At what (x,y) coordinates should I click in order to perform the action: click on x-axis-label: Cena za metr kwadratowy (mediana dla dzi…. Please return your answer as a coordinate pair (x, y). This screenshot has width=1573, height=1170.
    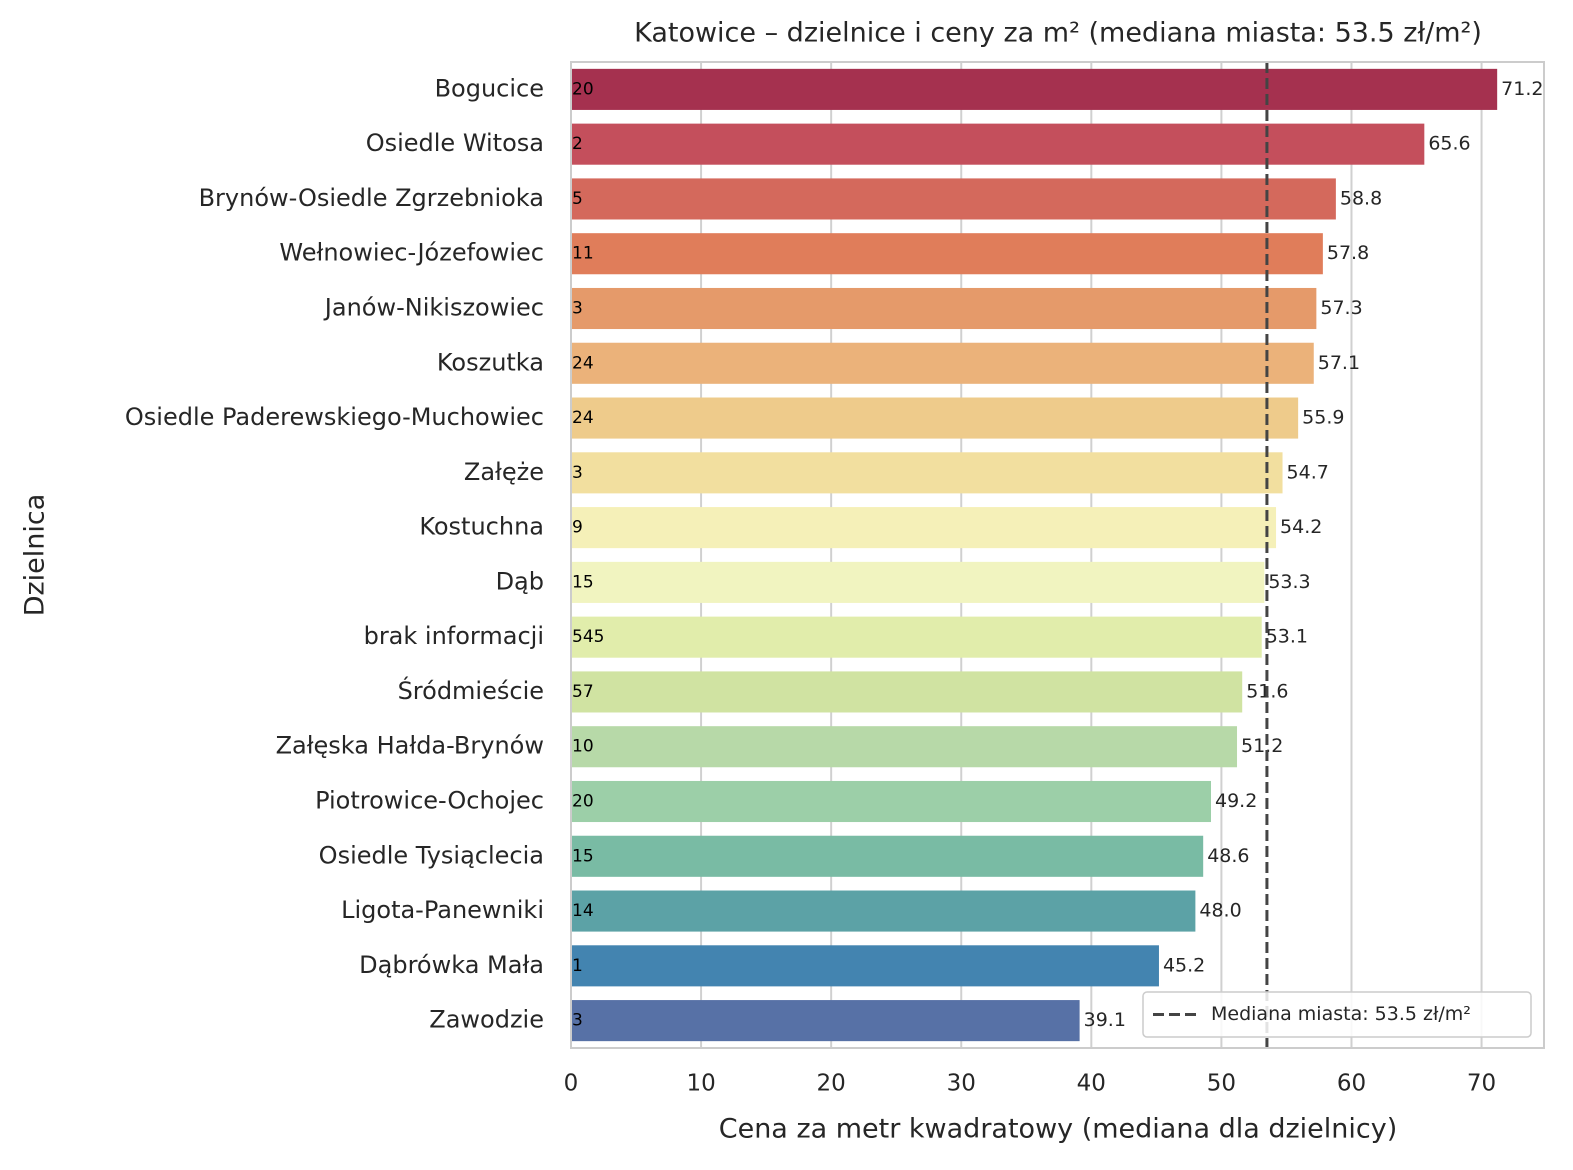
    Looking at the image, I should click on (1058, 1129).